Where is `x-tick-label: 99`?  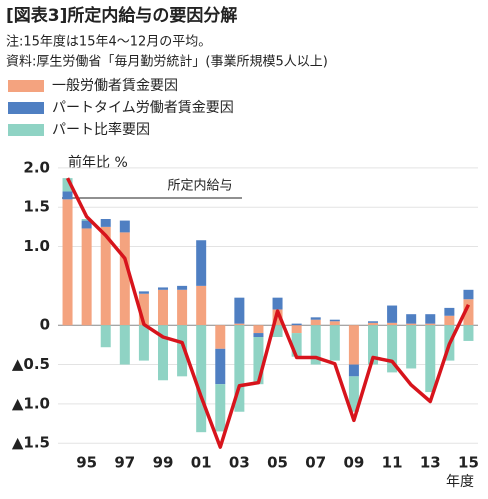 x-tick-label: 99 is located at coordinates (163, 463).